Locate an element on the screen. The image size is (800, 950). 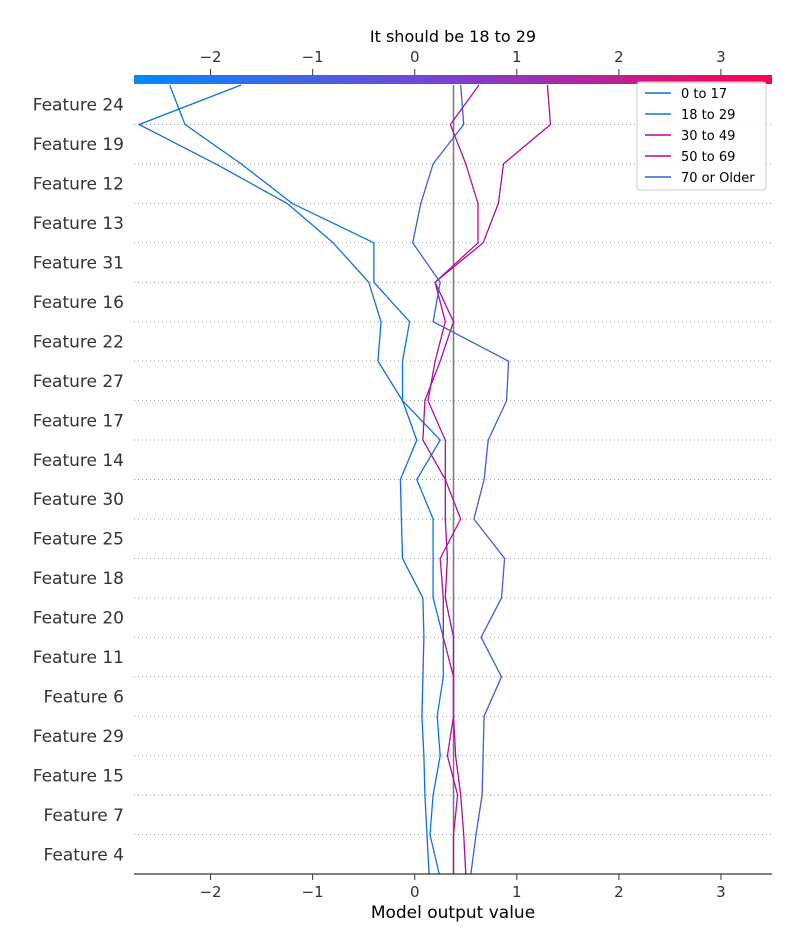
top-tick-label: 0 is located at coordinates (415, 57).